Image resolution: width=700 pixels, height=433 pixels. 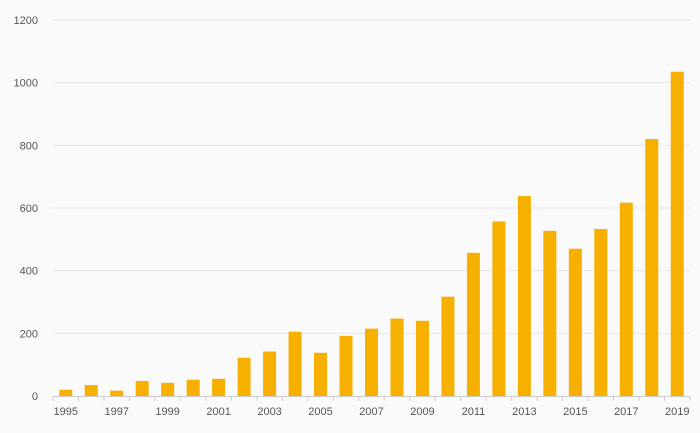 What do you see at coordinates (29, 146) in the screenshot?
I see `y-tick-label: 800` at bounding box center [29, 146].